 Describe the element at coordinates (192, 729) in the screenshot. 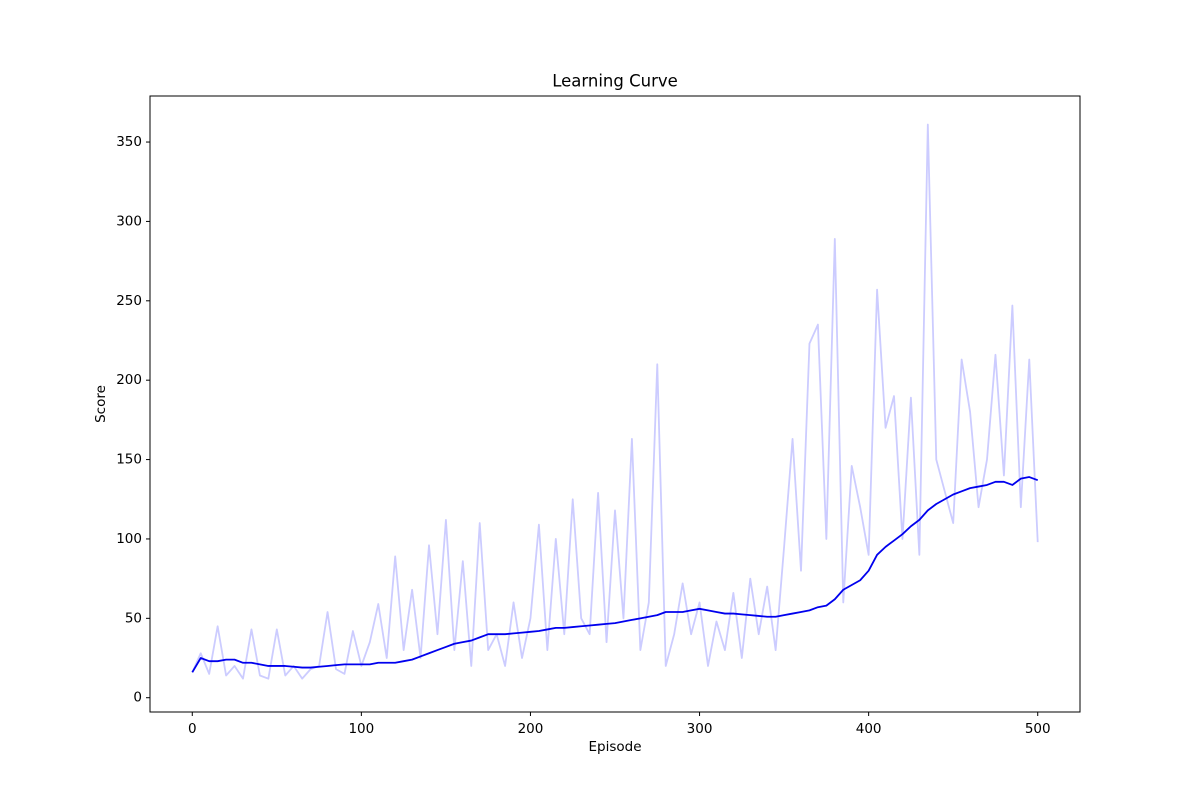

I see `x-tick-label: 0` at that location.